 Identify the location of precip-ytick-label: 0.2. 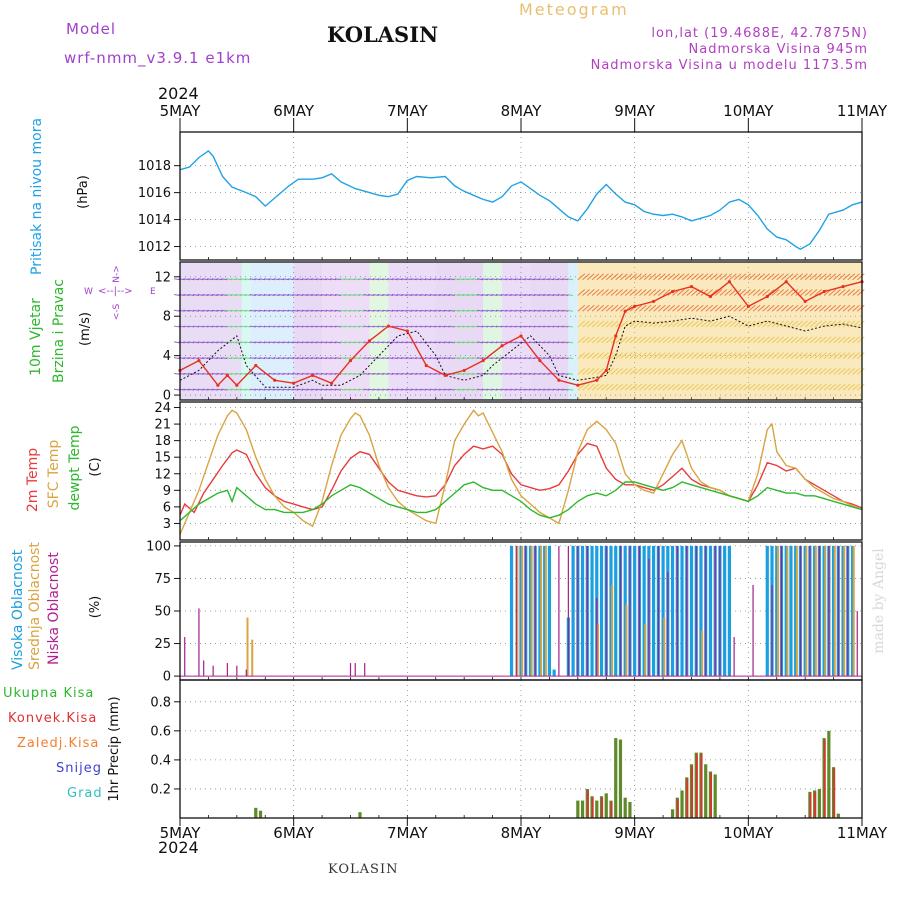
(160, 789).